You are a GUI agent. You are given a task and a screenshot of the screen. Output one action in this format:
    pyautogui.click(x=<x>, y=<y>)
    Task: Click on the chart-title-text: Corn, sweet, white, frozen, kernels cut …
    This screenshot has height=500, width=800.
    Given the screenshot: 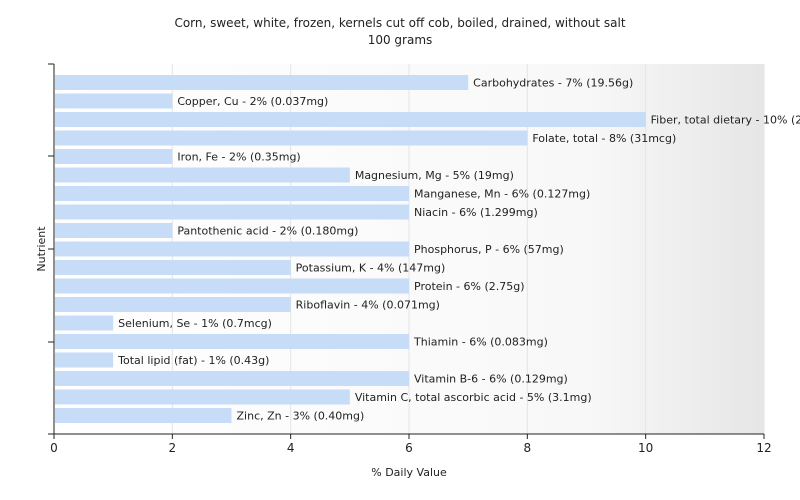 What is the action you would take?
    pyautogui.click(x=400, y=23)
    